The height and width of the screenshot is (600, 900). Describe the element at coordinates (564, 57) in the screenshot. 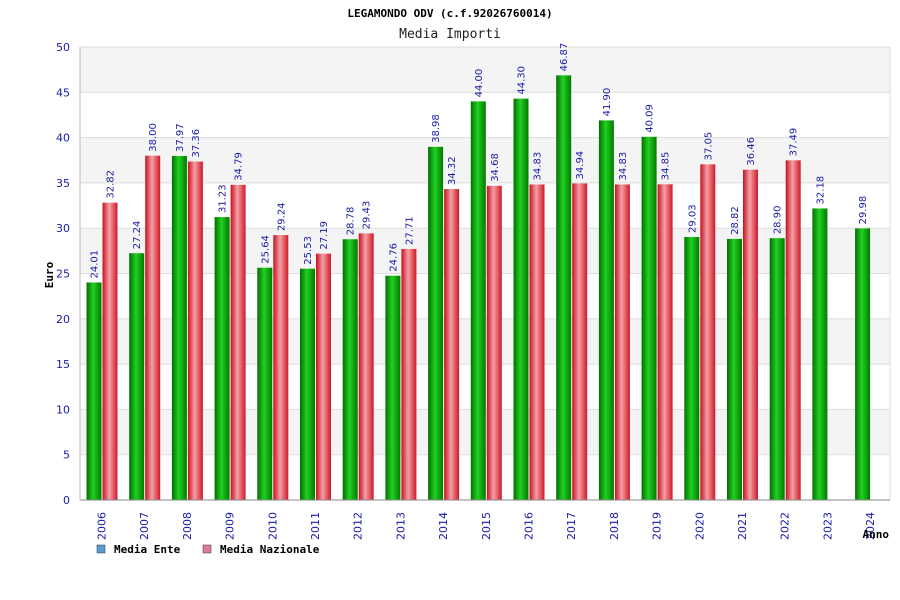

I see `value-label-media-ente-2017: 46.87` at that location.